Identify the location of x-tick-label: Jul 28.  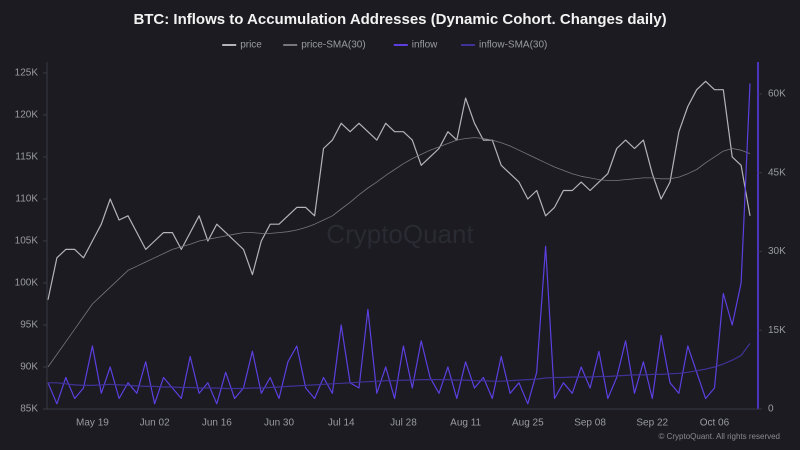
(403, 423).